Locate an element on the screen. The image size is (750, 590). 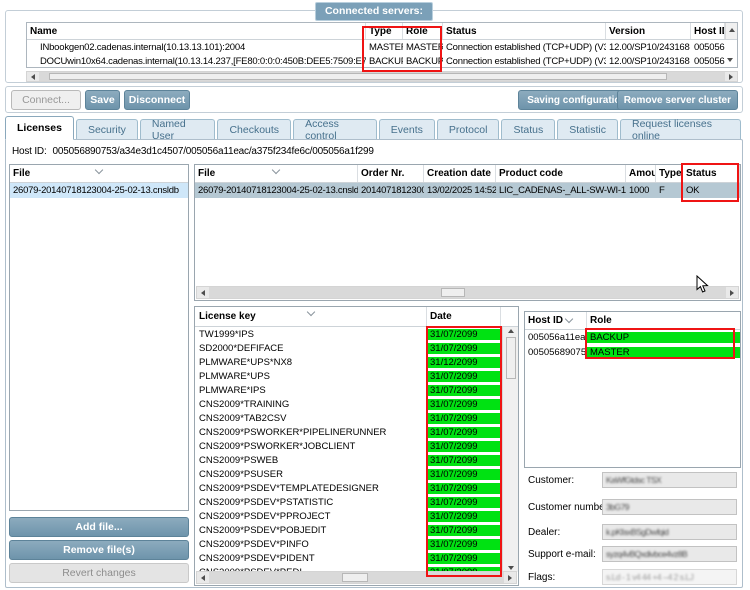
support-email-field: syzq4vBQxdivbce4vz8B is located at coordinates (669, 554).